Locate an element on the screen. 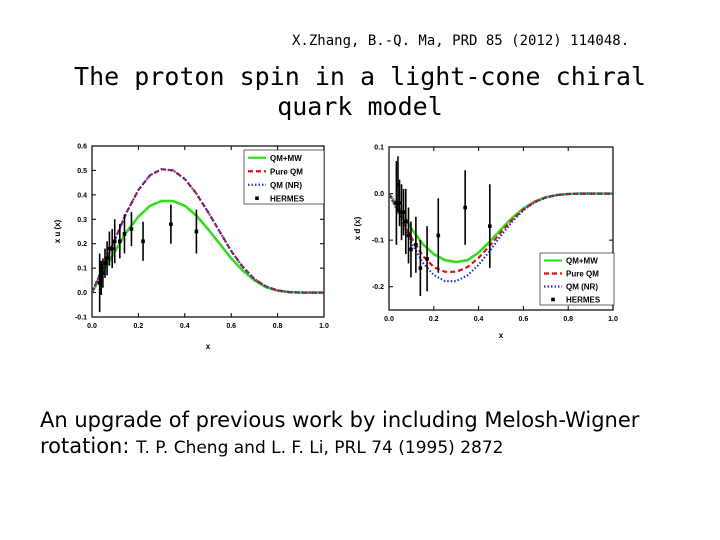 The width and height of the screenshot is (720, 540). y-axis-label: x d (x) is located at coordinates (357, 228).